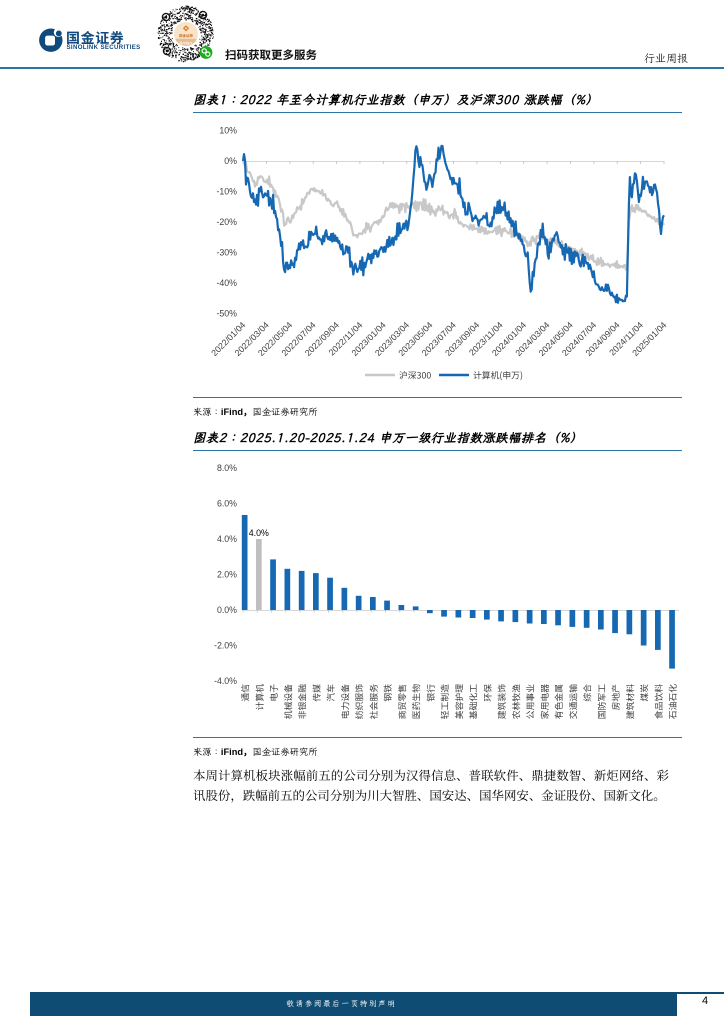 This screenshot has height=1024, width=724. What do you see at coordinates (359, 701) in the screenshot?
I see `svg-text: 纺织服饰` at bounding box center [359, 701].